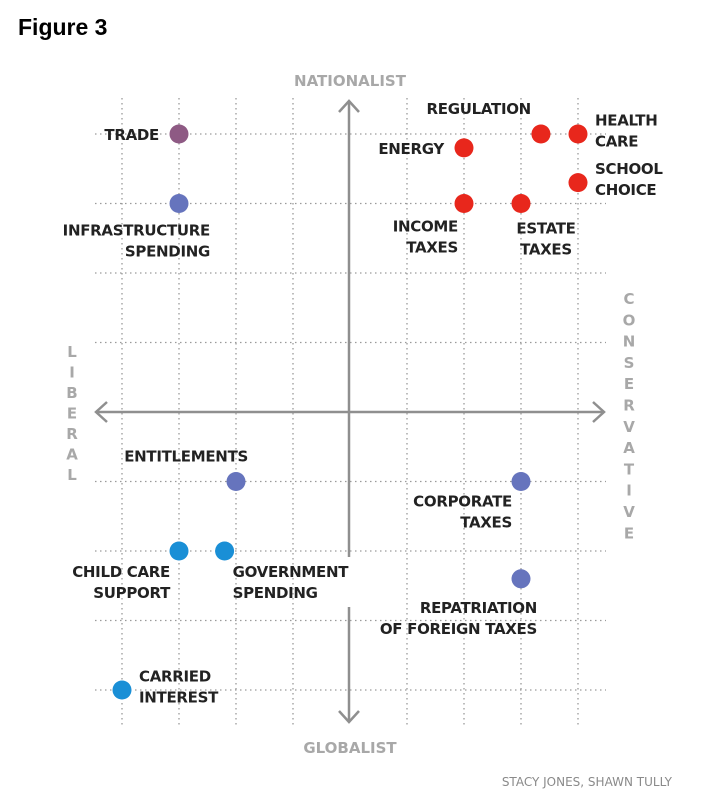  I want to click on figure-title: Figure 3, so click(63, 27).